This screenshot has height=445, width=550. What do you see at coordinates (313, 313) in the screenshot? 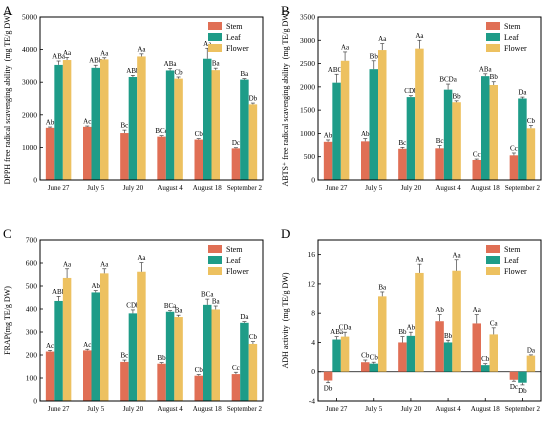
I see `y-tick-label: 8` at bounding box center [313, 313].